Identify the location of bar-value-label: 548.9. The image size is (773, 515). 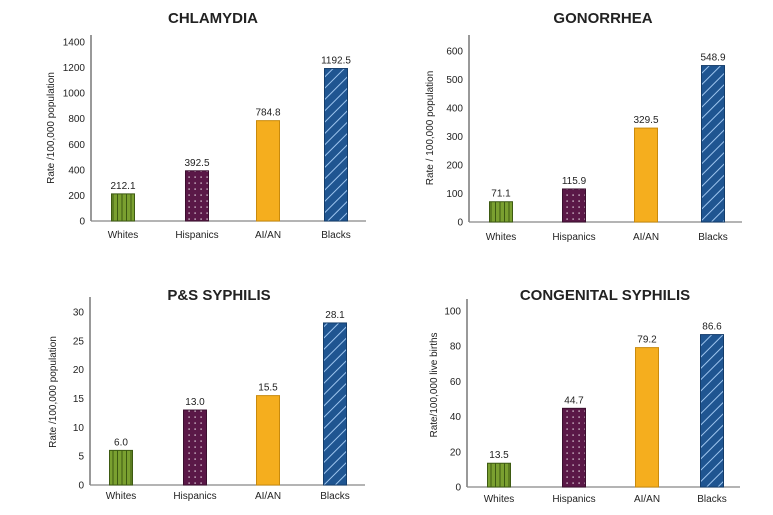
(712, 58).